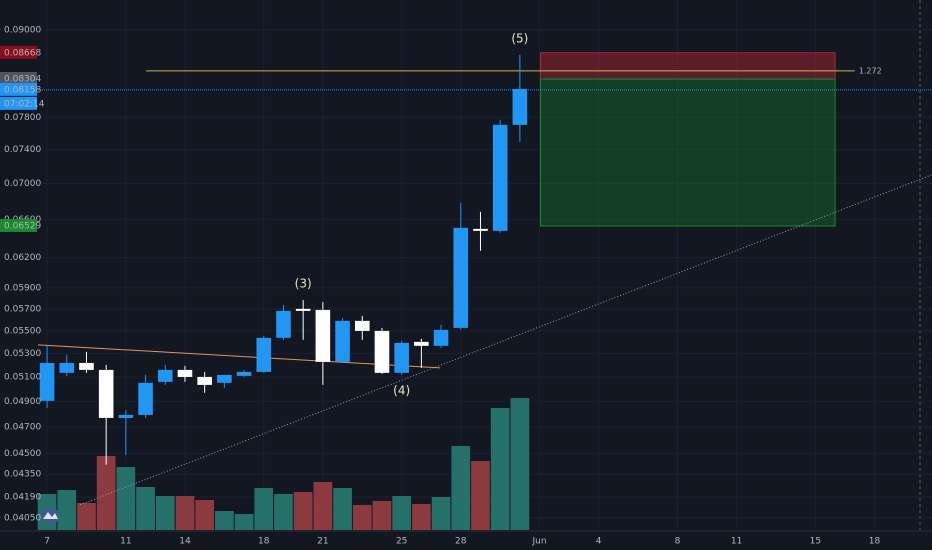  I want to click on y-tick-label: 0.07000, so click(22, 184).